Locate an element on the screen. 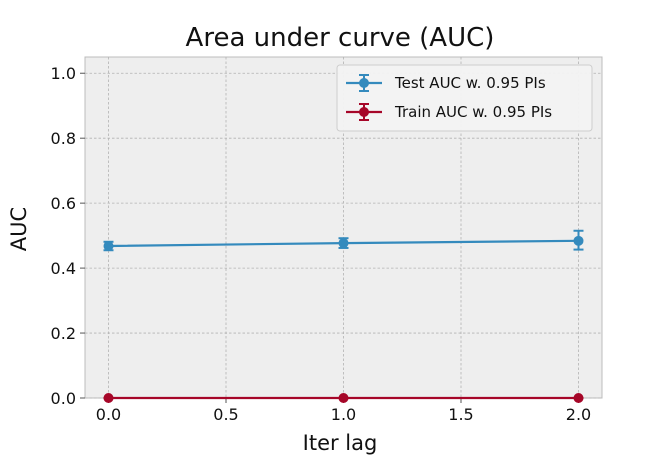 The width and height of the screenshot is (670, 463). y-tick-label: 0.0 is located at coordinates (63, 398).